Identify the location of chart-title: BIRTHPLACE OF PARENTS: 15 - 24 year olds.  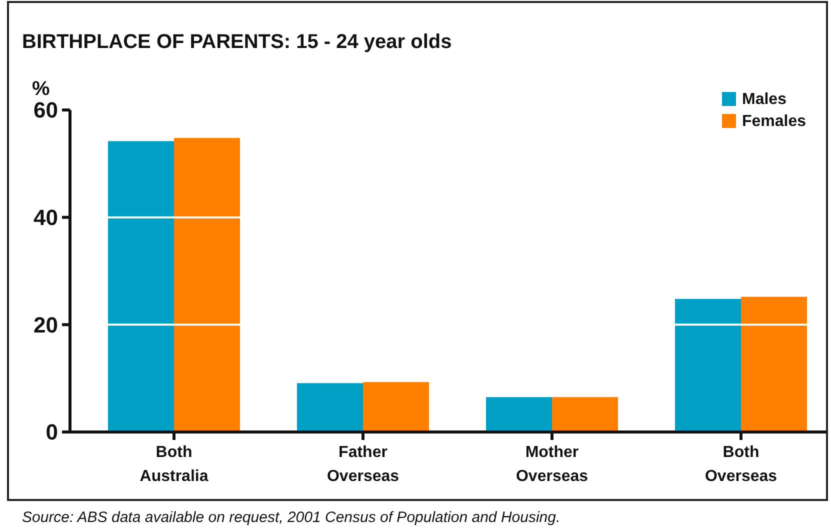
(237, 42).